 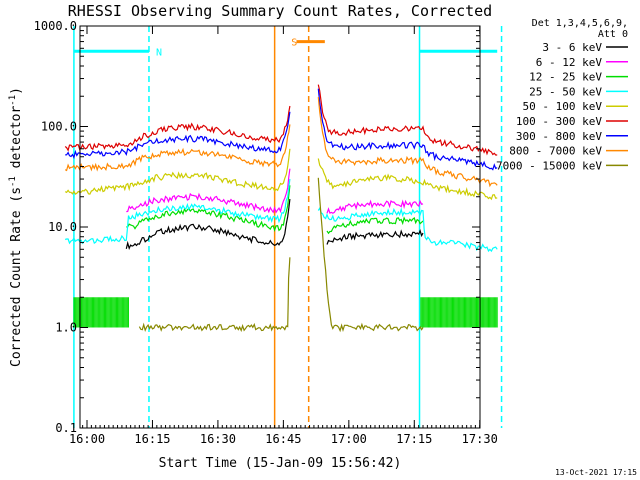 I want to click on footer-date: 13-Oct-2021 17:15, so click(x=596, y=472).